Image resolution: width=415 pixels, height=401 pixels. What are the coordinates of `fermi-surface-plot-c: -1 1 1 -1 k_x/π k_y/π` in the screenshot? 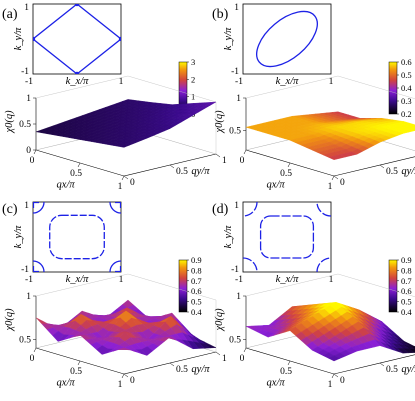 It's located at (68, 243).